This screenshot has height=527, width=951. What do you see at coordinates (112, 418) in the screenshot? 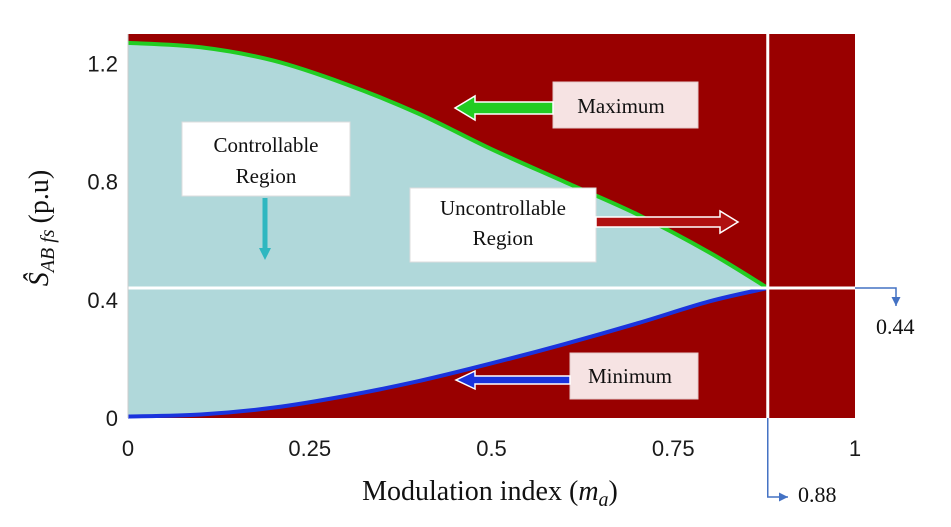
I see `y-tick-label: 0` at bounding box center [112, 418].